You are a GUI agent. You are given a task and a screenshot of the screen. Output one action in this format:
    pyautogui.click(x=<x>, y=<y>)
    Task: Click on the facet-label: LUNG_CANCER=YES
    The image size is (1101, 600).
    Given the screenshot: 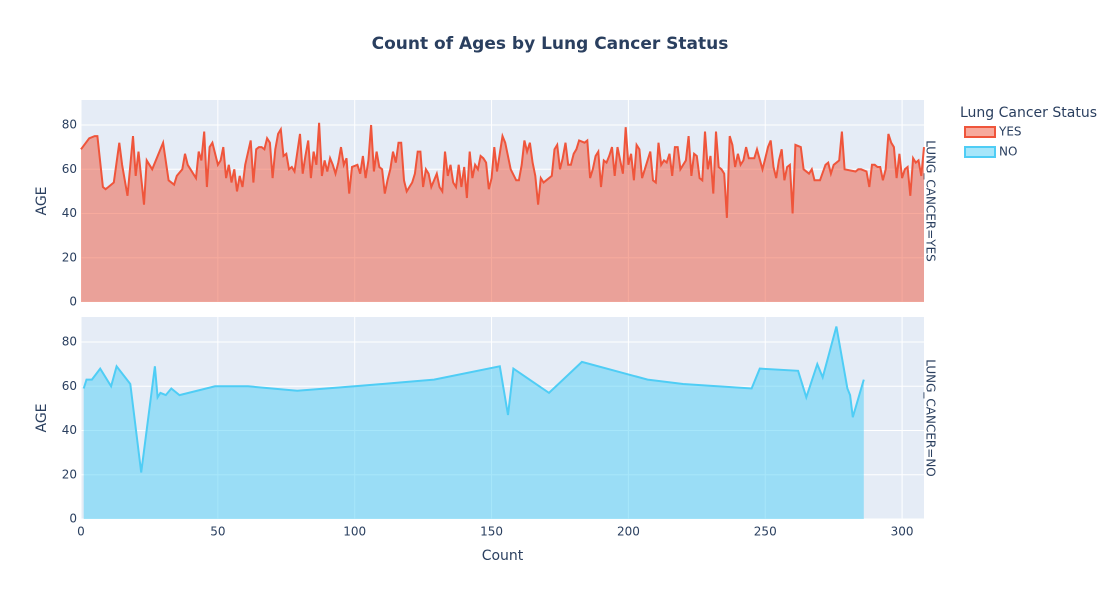 What is the action you would take?
    pyautogui.click(x=931, y=201)
    